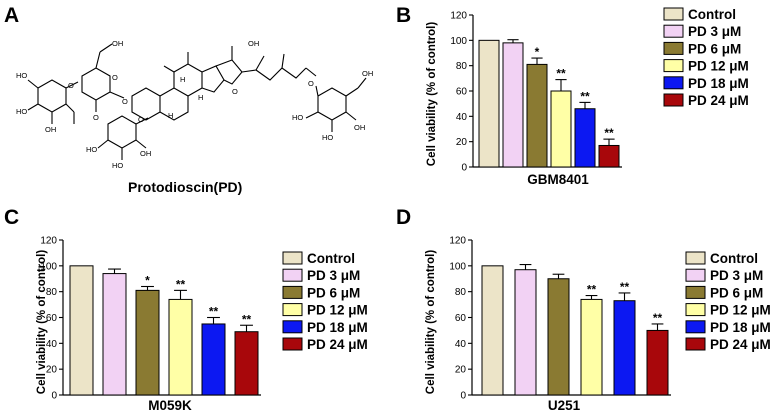  What do you see at coordinates (50, 129) in the screenshot?
I see `atom-oh-1: OH` at bounding box center [50, 129].